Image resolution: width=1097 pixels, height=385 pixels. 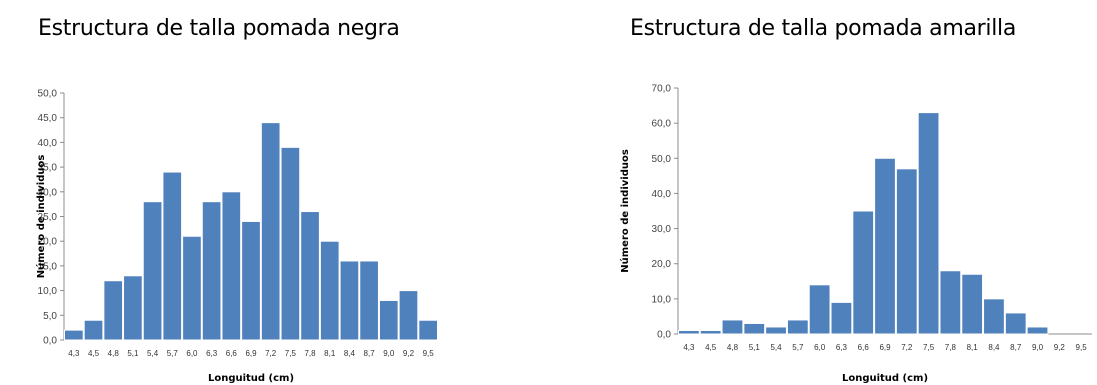 I want to click on chart-title: Estructura de talla pomada amarilla, so click(x=823, y=28).